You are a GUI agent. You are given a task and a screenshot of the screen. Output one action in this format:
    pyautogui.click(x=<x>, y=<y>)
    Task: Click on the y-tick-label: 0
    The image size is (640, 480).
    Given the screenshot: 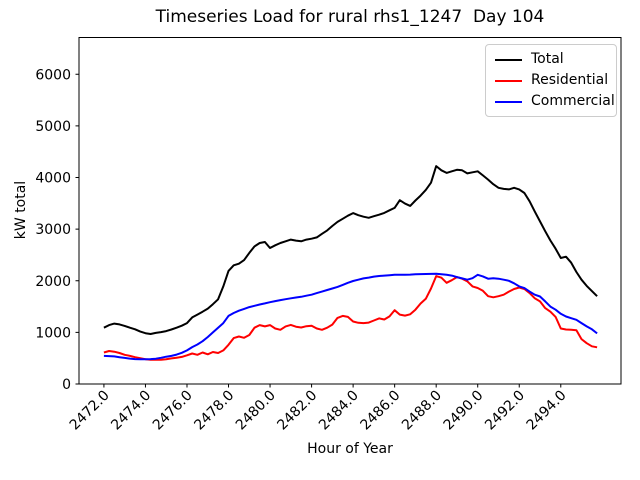 What is the action you would take?
    pyautogui.click(x=66, y=385)
    